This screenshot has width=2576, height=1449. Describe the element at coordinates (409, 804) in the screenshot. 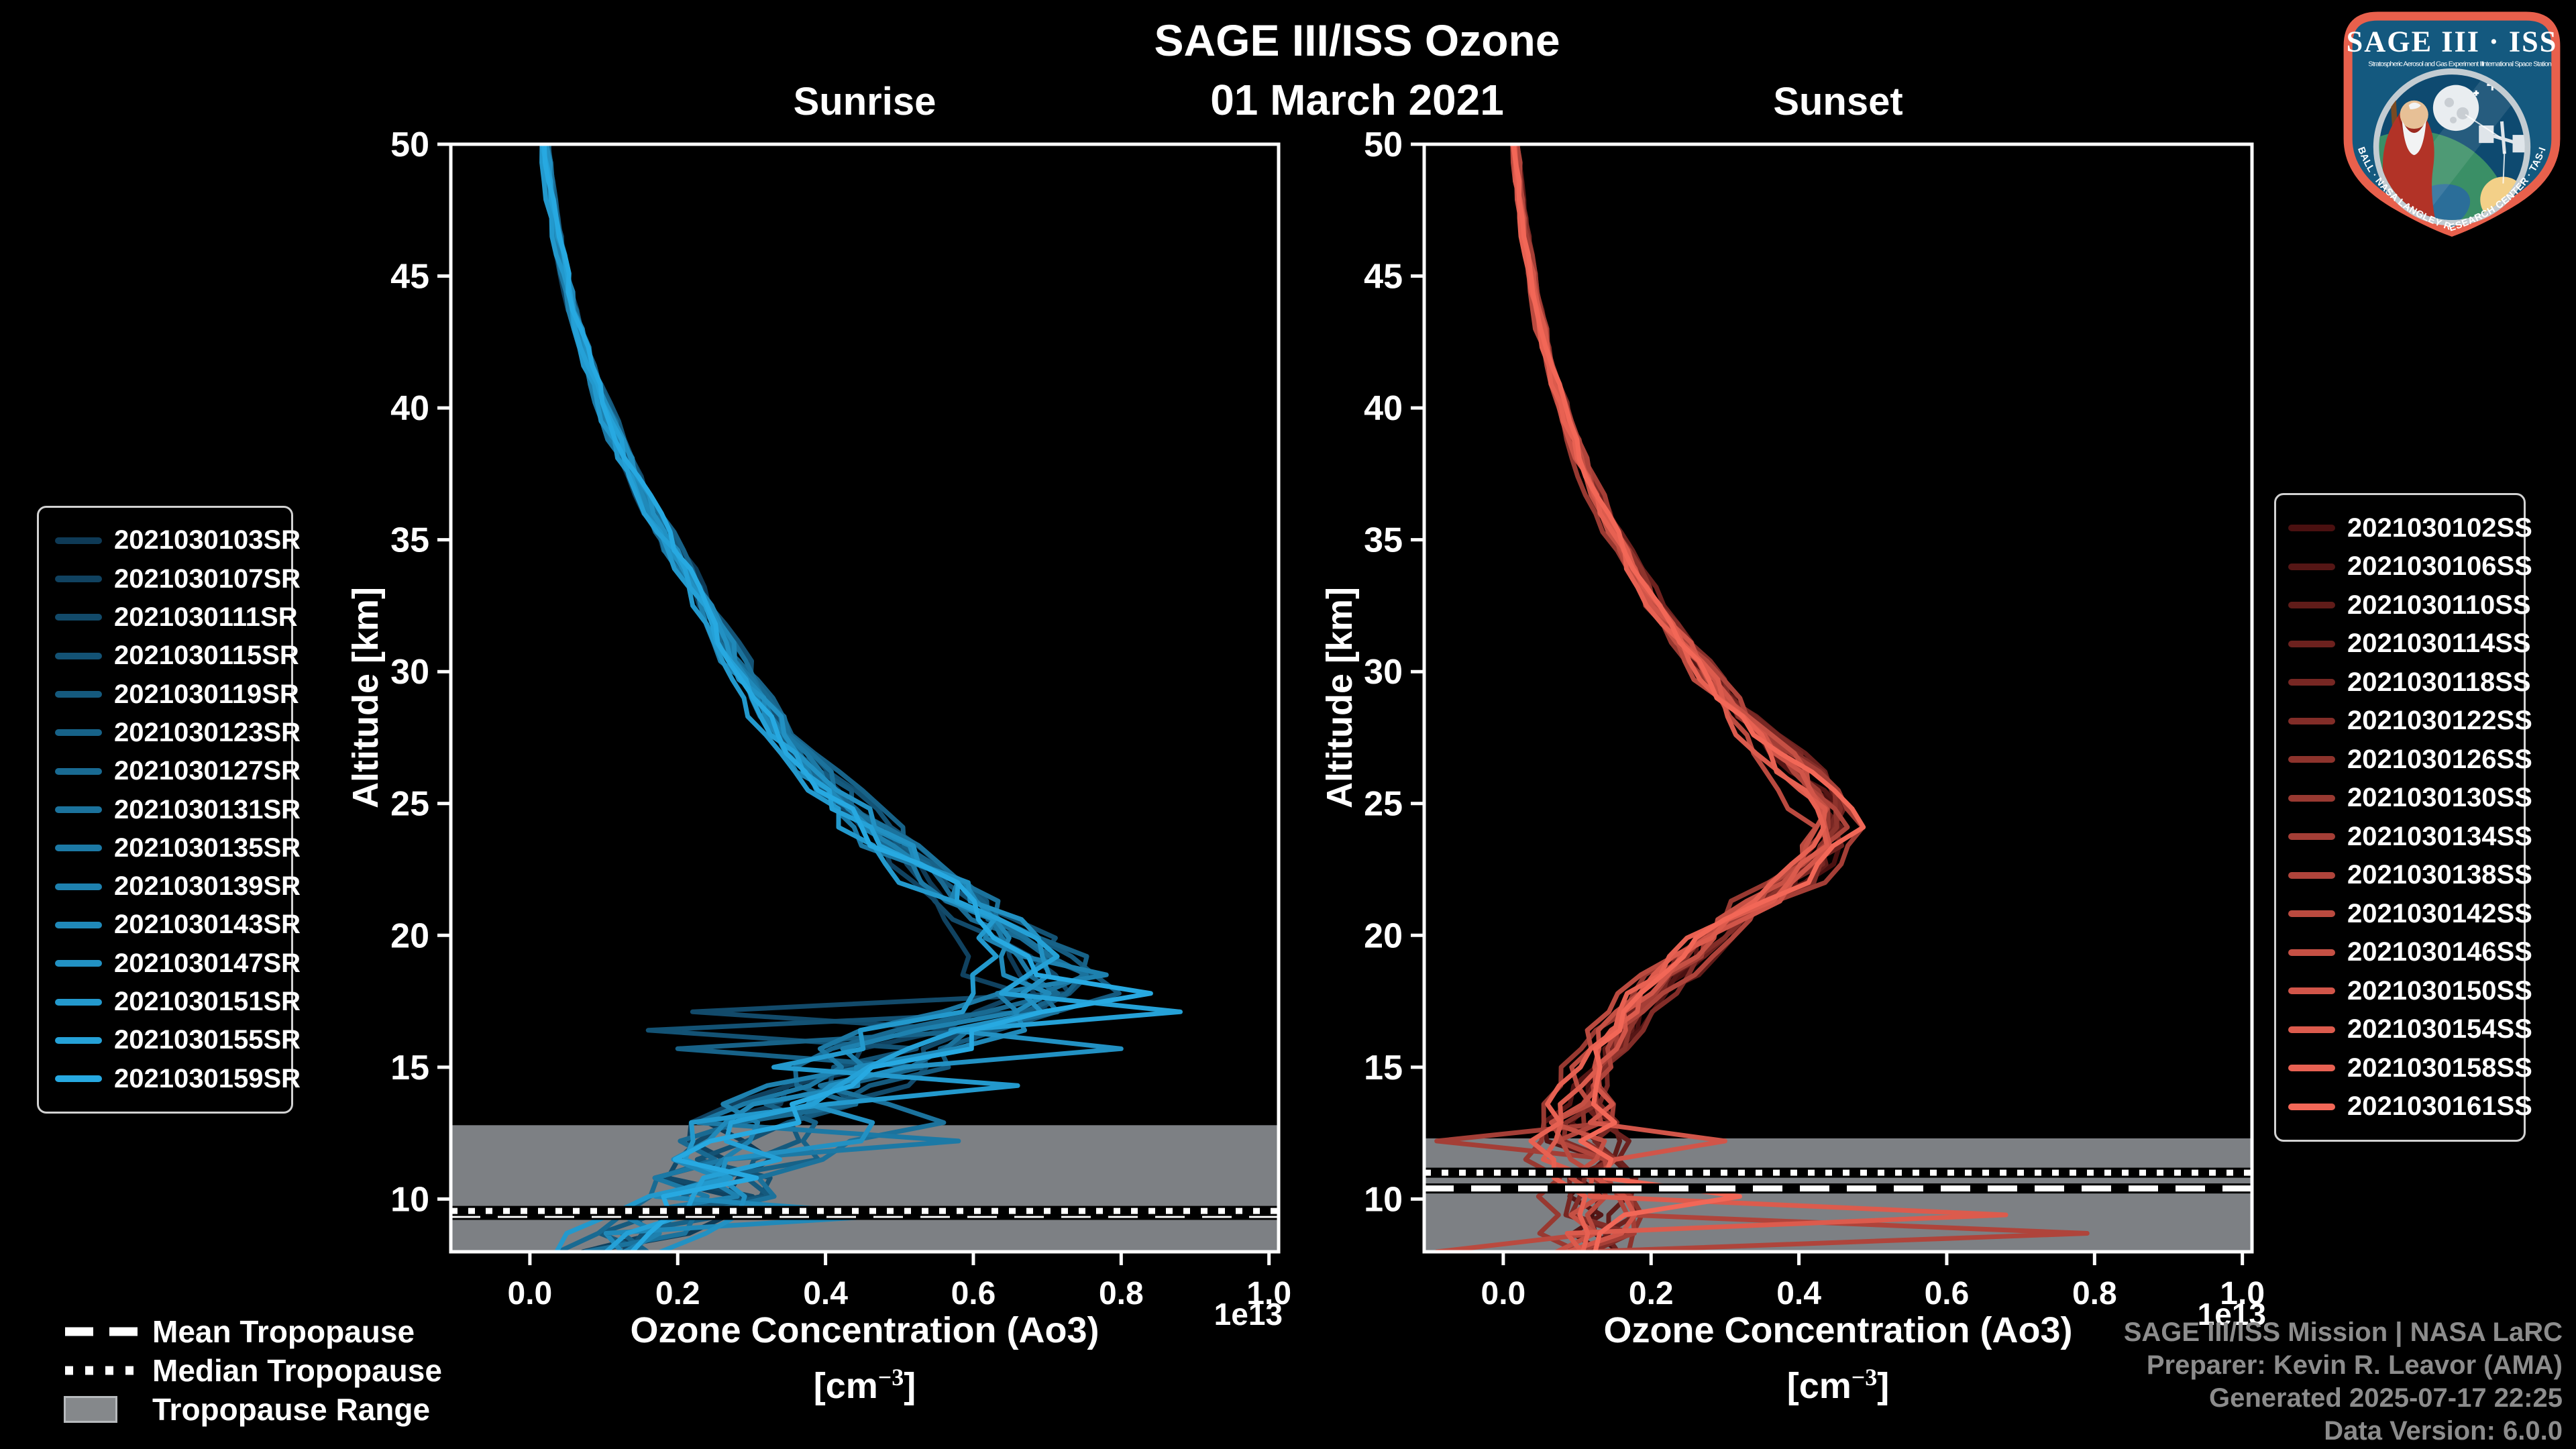

I see `y-tick-label: 25` at that location.